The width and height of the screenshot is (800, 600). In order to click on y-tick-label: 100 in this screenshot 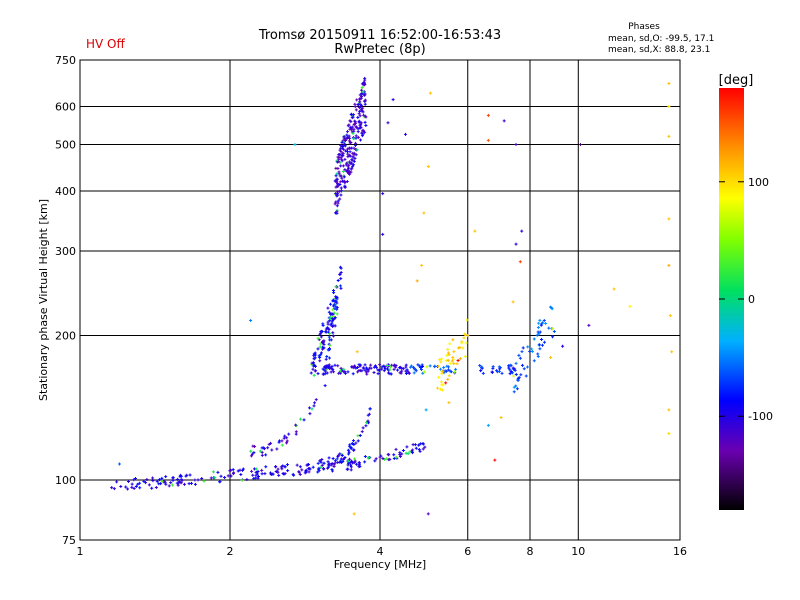, I will do `click(65, 480)`.